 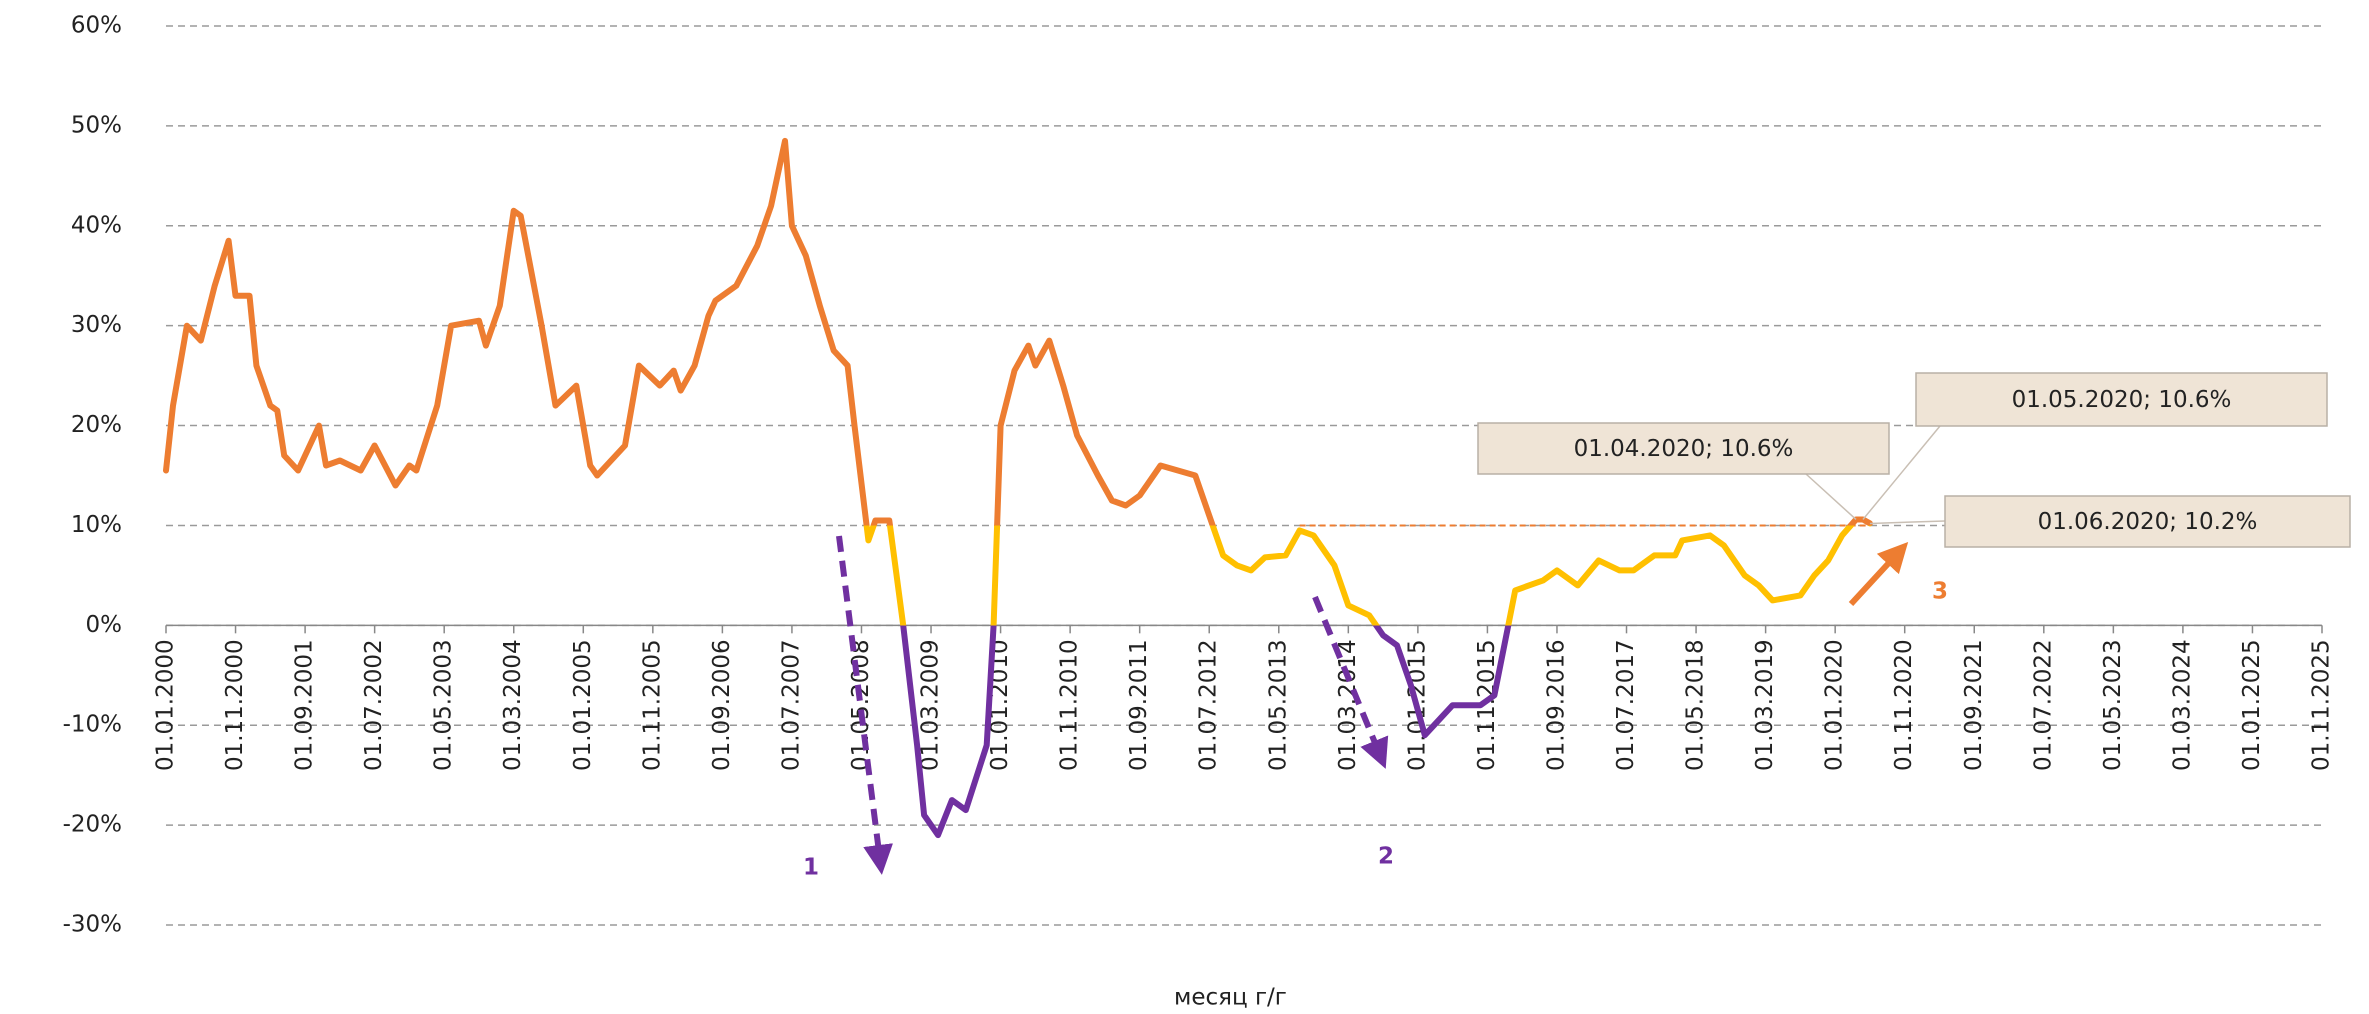 What do you see at coordinates (92, 925) in the screenshot?
I see `y-tick-label: -30%` at bounding box center [92, 925].